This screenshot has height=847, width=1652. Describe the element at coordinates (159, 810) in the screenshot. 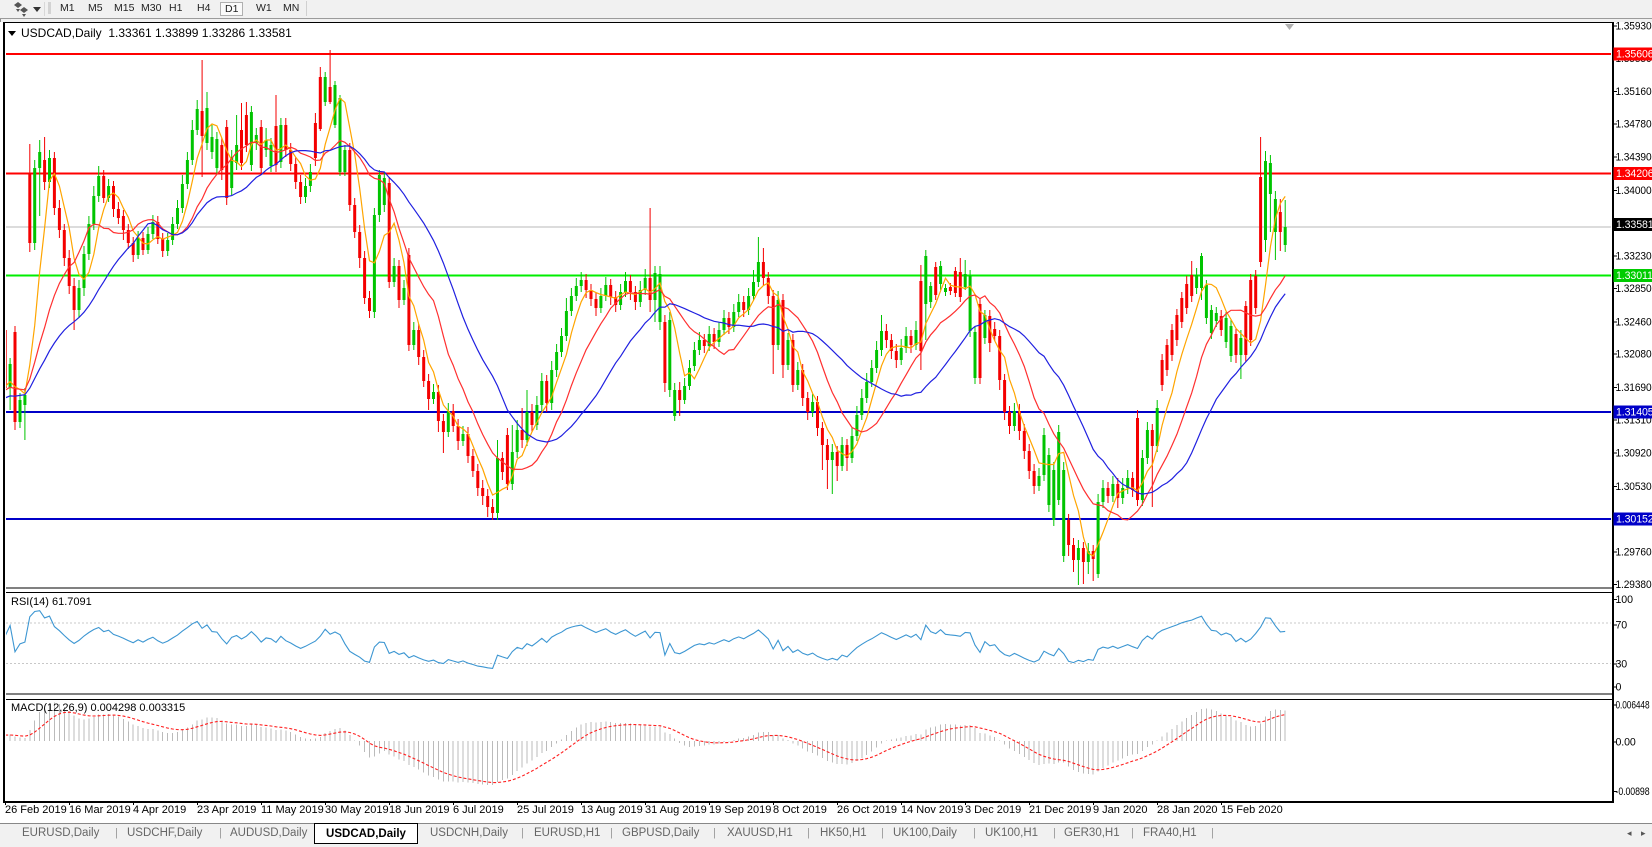

I see `svg-text: 4 Apr 2019` at that location.